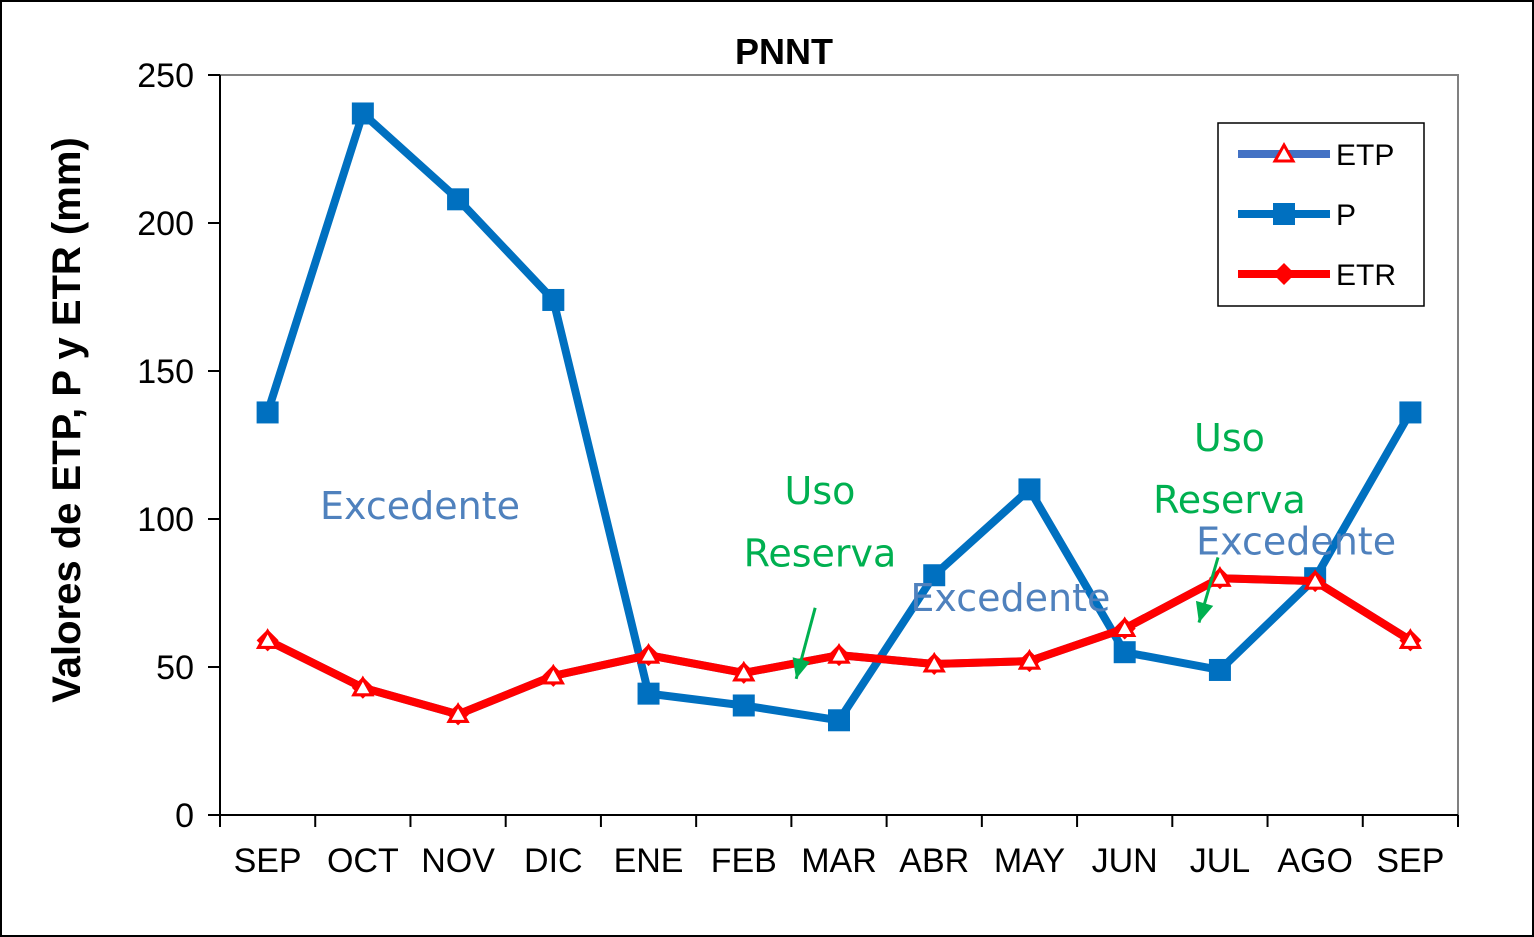 The image size is (1534, 937). Describe the element at coordinates (784, 51) in the screenshot. I see `chart-title: PNNT` at that location.